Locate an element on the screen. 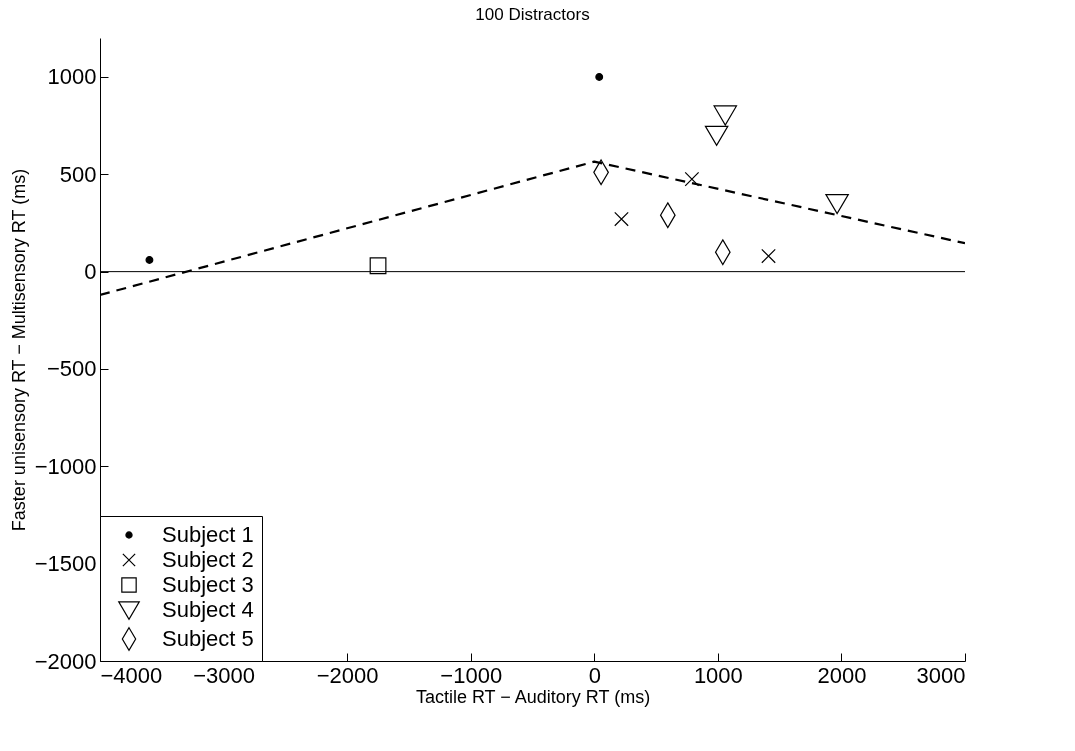  y-axis-title: Faster unisensory RT − Multisensory RT (ms) is located at coordinates (18, 350).